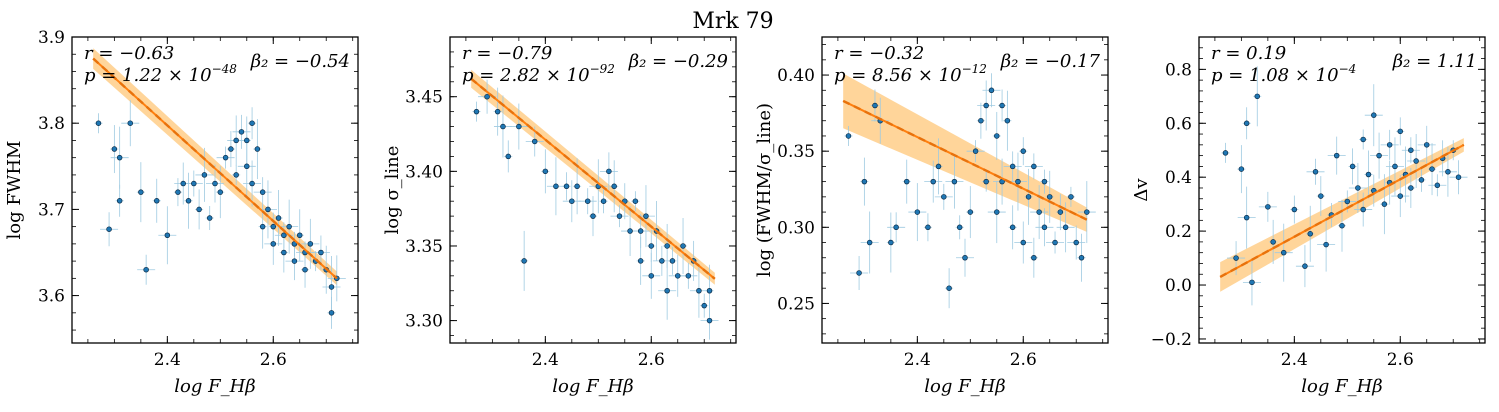 The width and height of the screenshot is (1499, 412). Describe the element at coordinates (424, 322) in the screenshot. I see `y-tick-label: 3.30` at that location.